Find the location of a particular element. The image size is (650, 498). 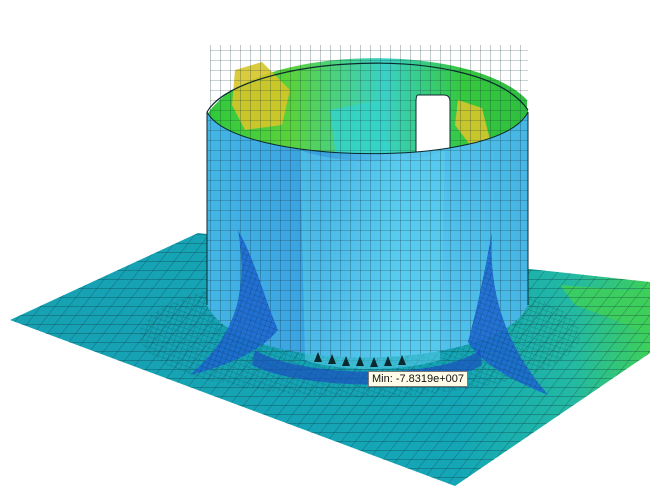

boundary-markers is located at coordinates (360, 359).